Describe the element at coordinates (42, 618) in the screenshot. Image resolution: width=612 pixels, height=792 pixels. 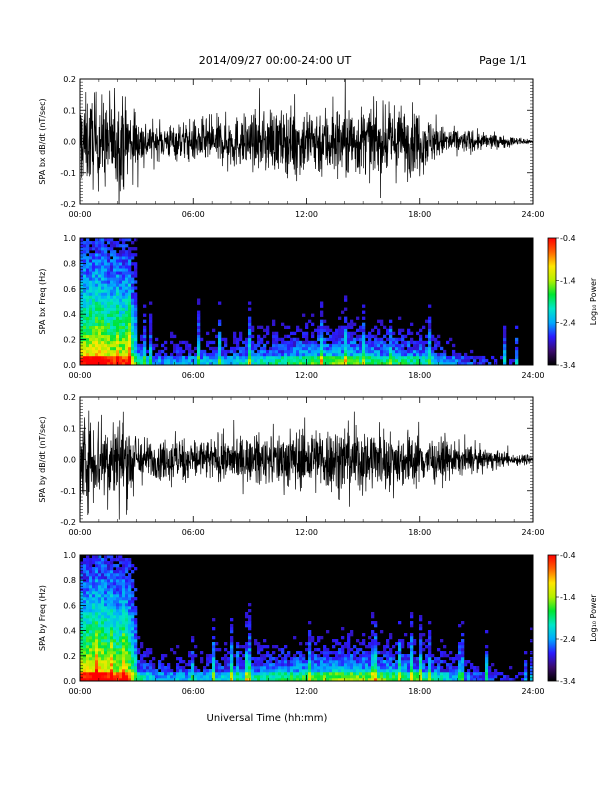
I see `y-axis-label: SPA by Freq (Hz)` at that location.